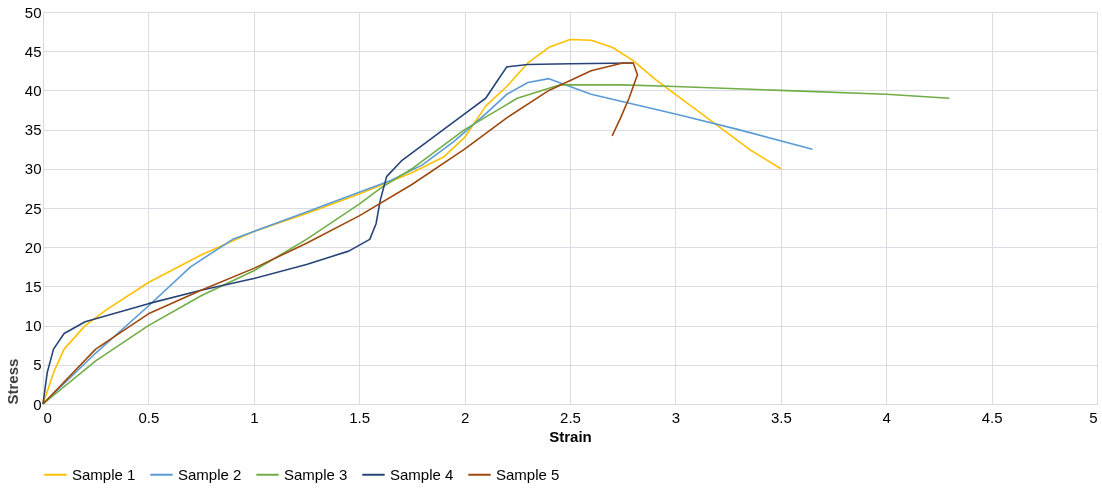 The height and width of the screenshot is (488, 1102). Describe the element at coordinates (104, 474) in the screenshot. I see `legend-label: Sample 1` at that location.